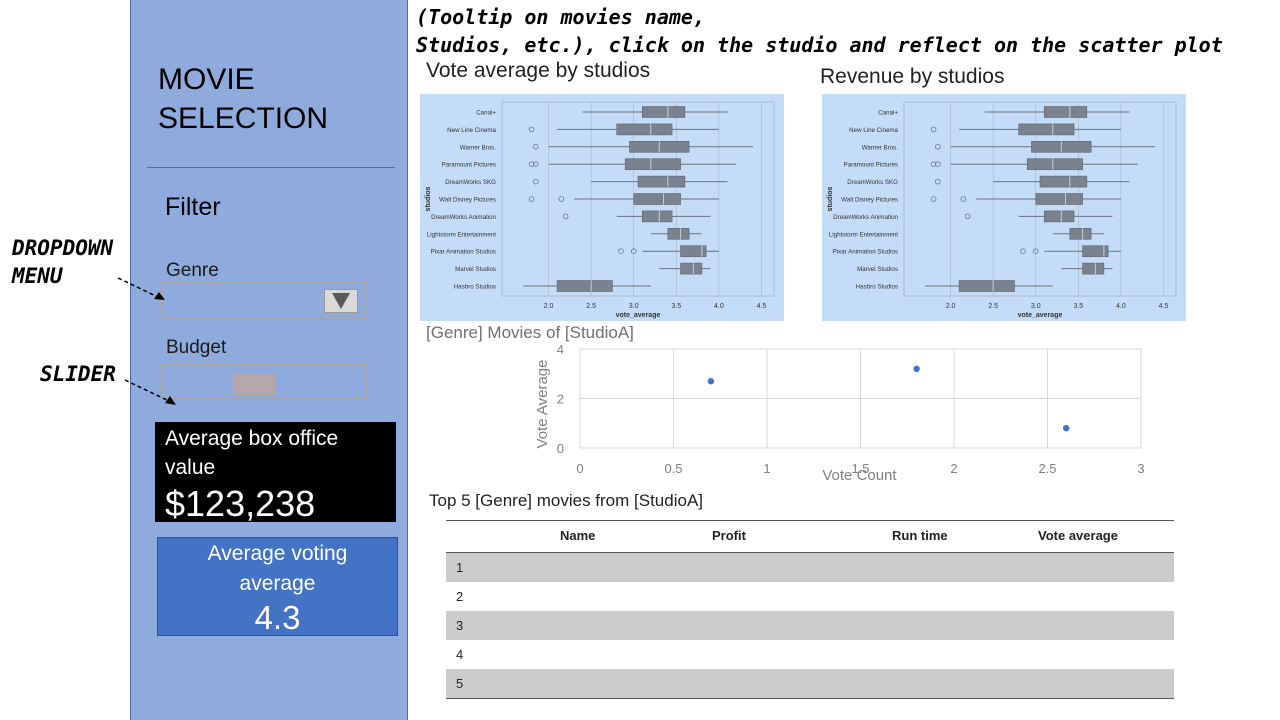 The height and width of the screenshot is (720, 1280). I want to click on kpi-box-office-value: $123,238, so click(240, 503).